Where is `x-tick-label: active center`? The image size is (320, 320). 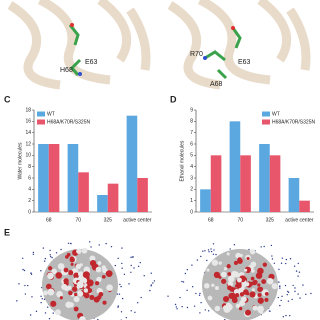
x-tick-label: active center is located at coordinates (137, 220).